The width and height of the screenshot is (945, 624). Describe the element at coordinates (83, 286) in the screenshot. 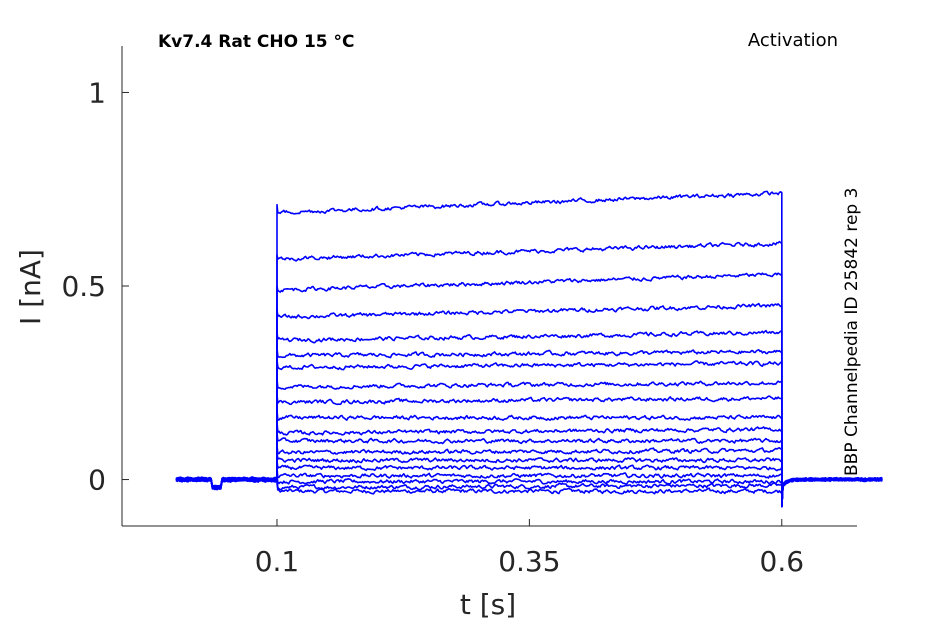

I see `y-tick-label: 0.5` at that location.